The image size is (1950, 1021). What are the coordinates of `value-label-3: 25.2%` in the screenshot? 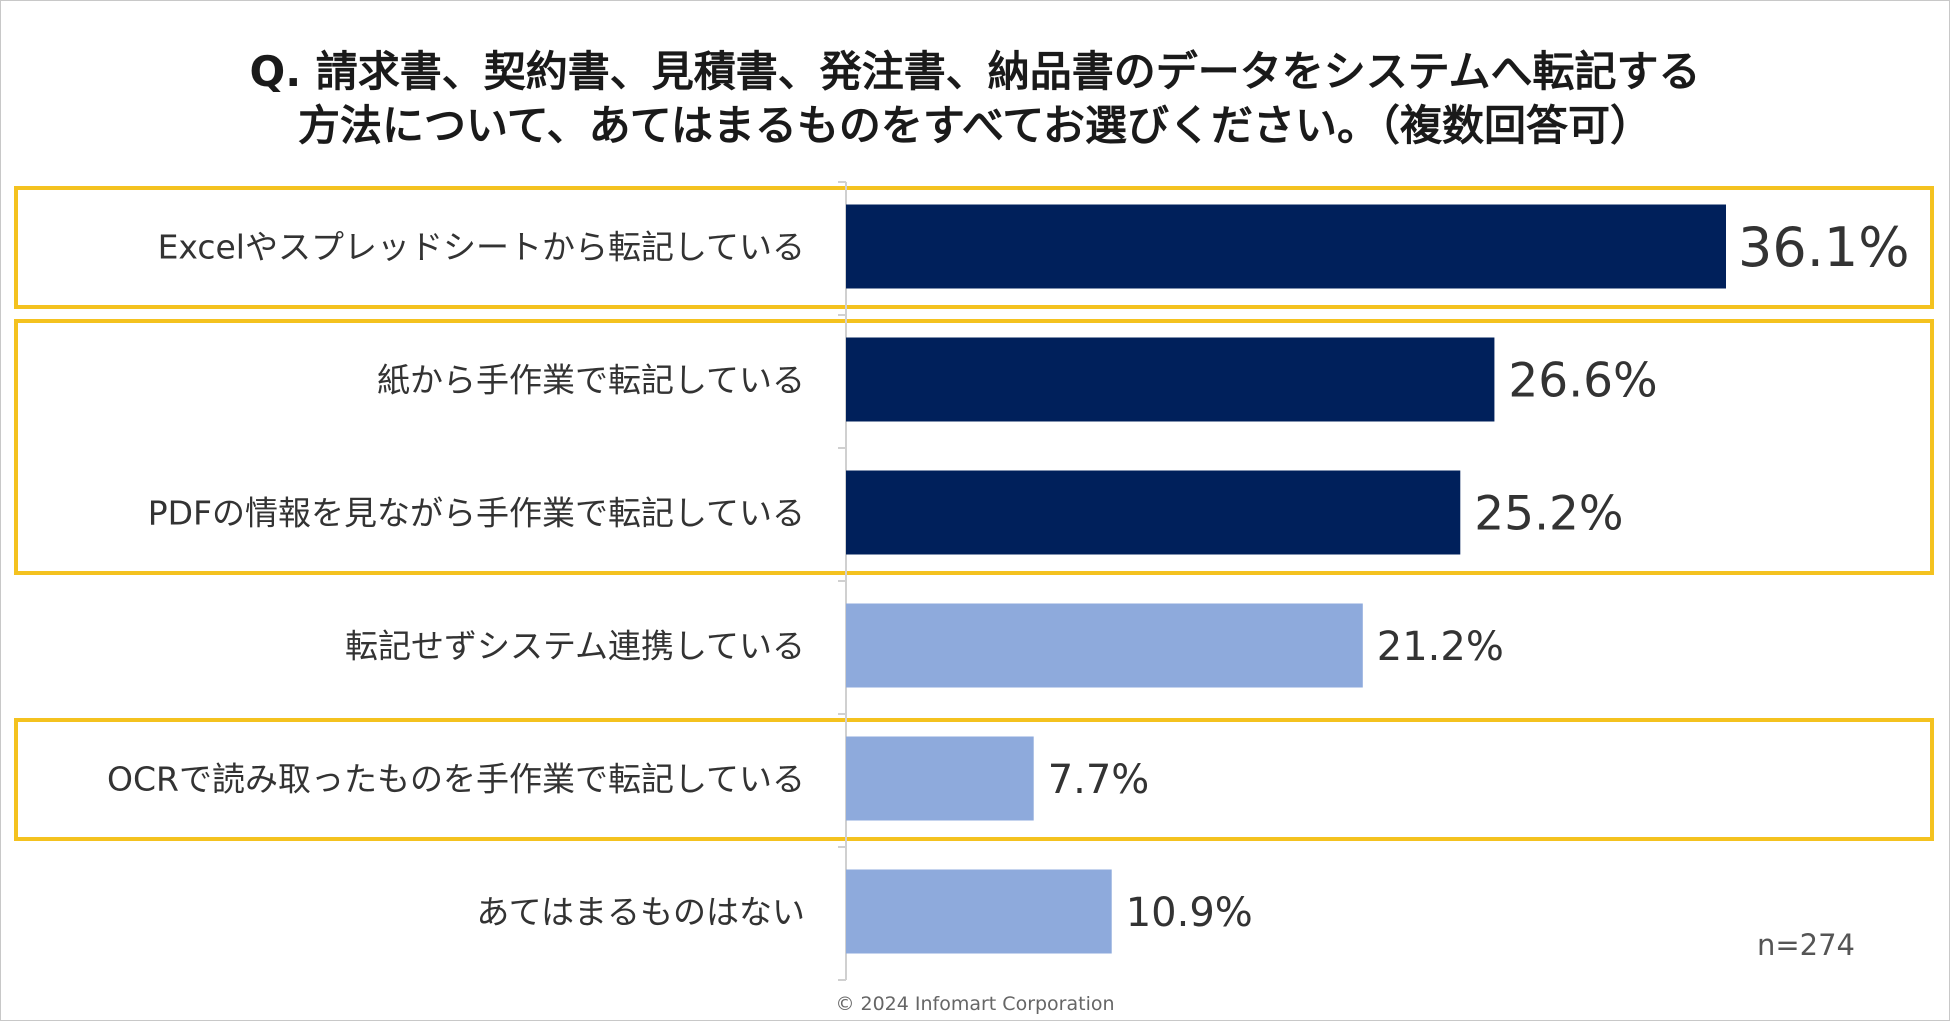 It's located at (1548, 513).